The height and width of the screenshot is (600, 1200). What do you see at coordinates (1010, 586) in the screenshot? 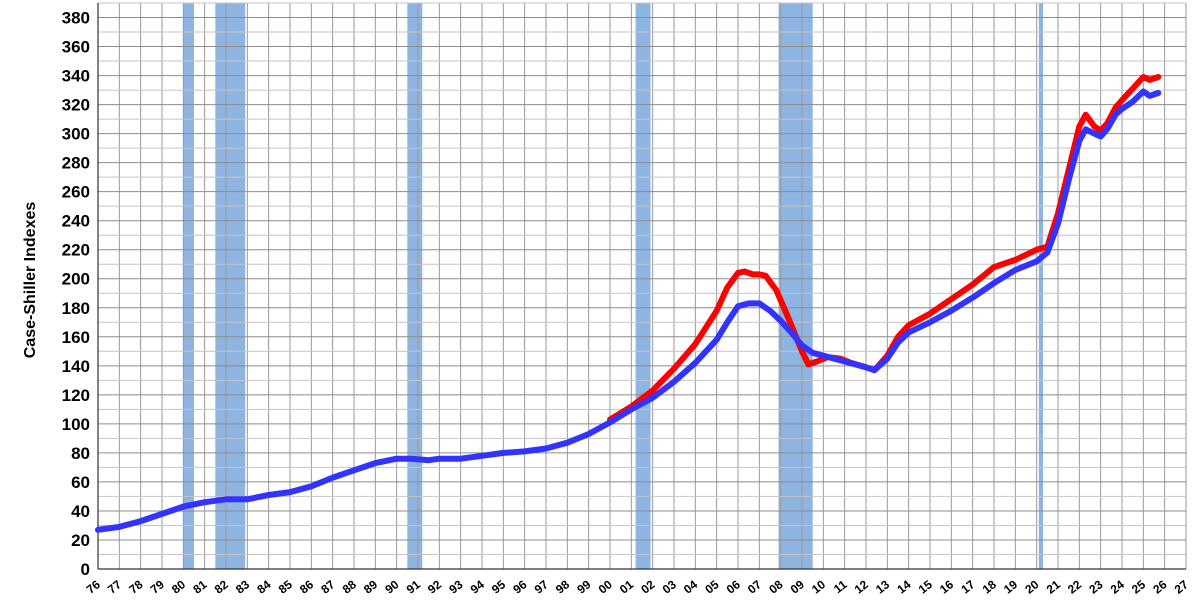
I see `x-tick-label: 19` at bounding box center [1010, 586].